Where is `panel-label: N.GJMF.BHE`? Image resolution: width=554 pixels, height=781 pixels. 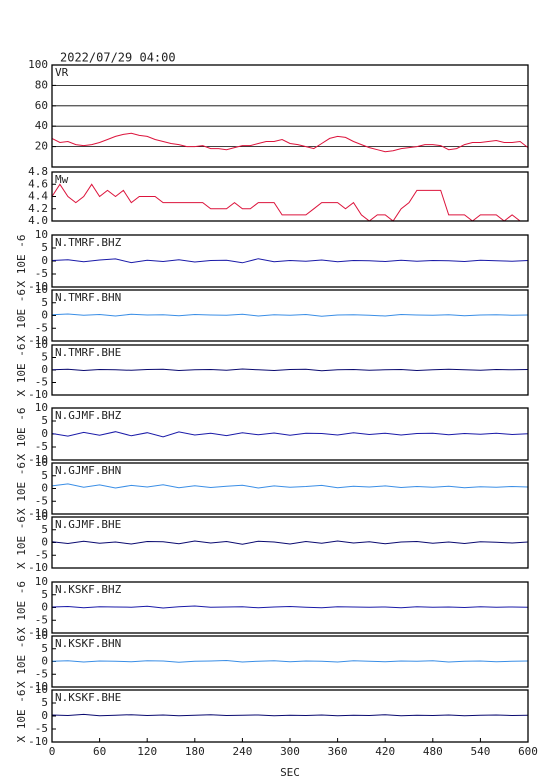 panel-label: N.GJMF.BHE is located at coordinates (88, 524).